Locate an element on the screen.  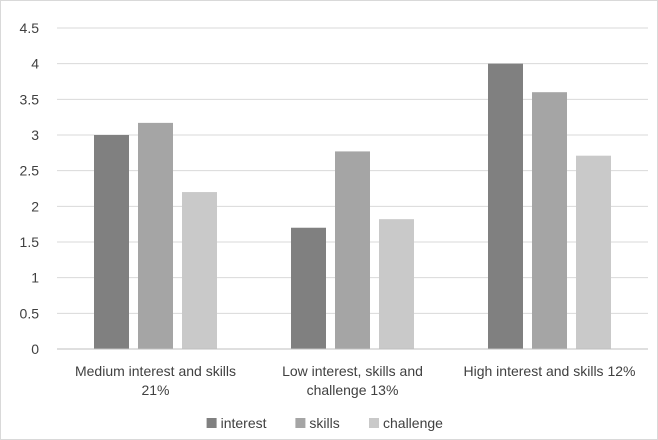
legend-swatch-challenge is located at coordinates (374, 423).